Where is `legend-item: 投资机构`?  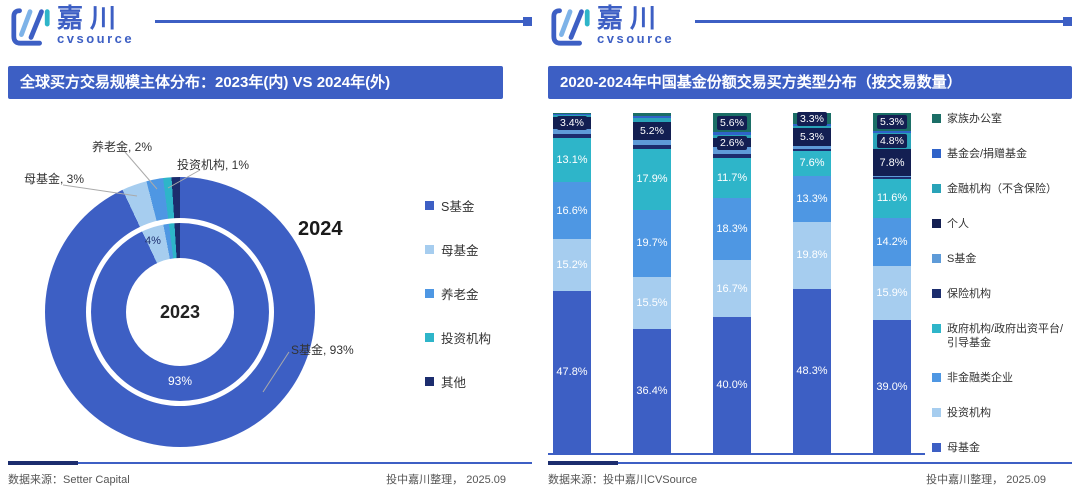
legend-item: 投资机构 is located at coordinates (458, 337).